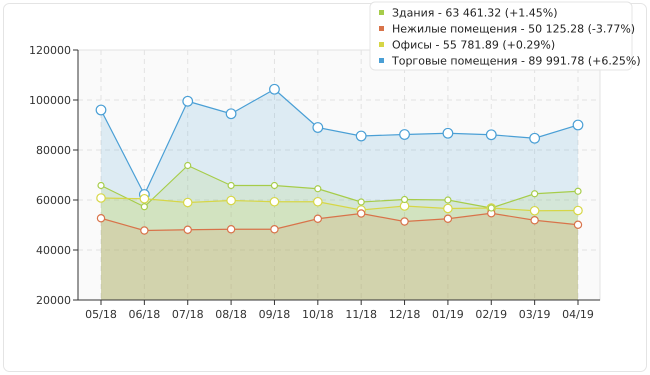 The width and height of the screenshot is (650, 375). Describe the element at coordinates (474, 45) in the screenshot. I see `legend-label: Офисы - 55 781.89 (+0.29%)` at that location.